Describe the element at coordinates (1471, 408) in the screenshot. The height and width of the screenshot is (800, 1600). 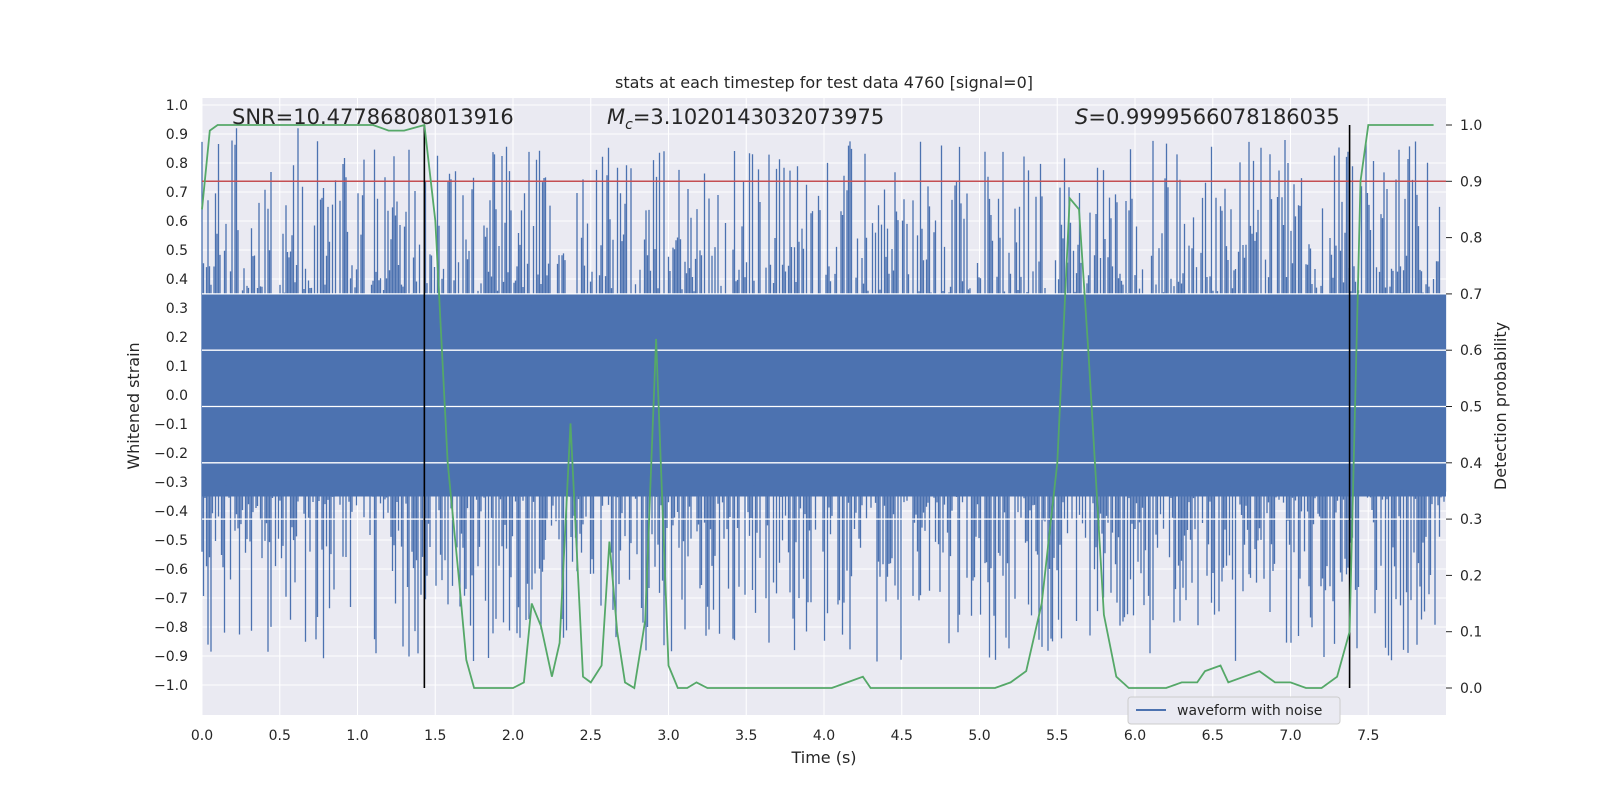
I see `y-right-tick-label: 0.5` at that location.